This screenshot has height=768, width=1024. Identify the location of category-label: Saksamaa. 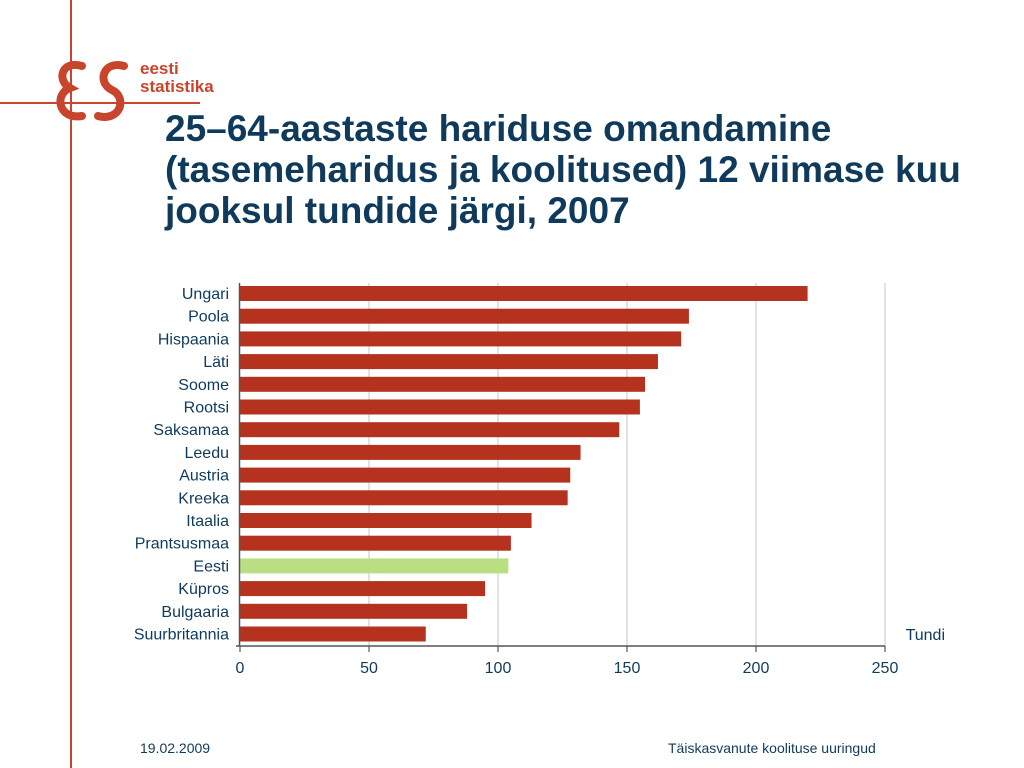
(191, 430).